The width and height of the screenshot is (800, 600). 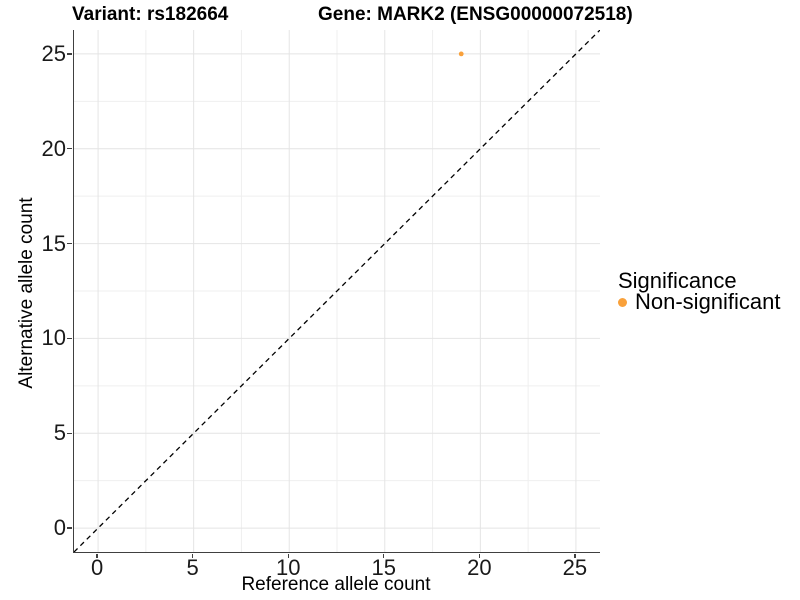 I want to click on y-axis-tick-label: 5, so click(x=59, y=433).